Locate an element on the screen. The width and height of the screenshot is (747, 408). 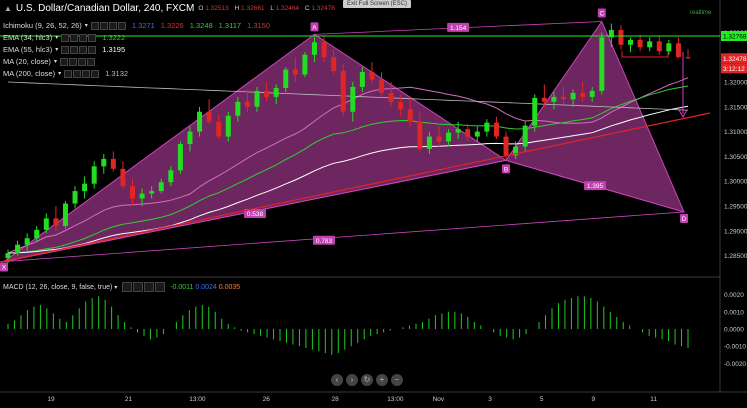
indicator-label: EMA (34, hlc3) is located at coordinates (28, 37).